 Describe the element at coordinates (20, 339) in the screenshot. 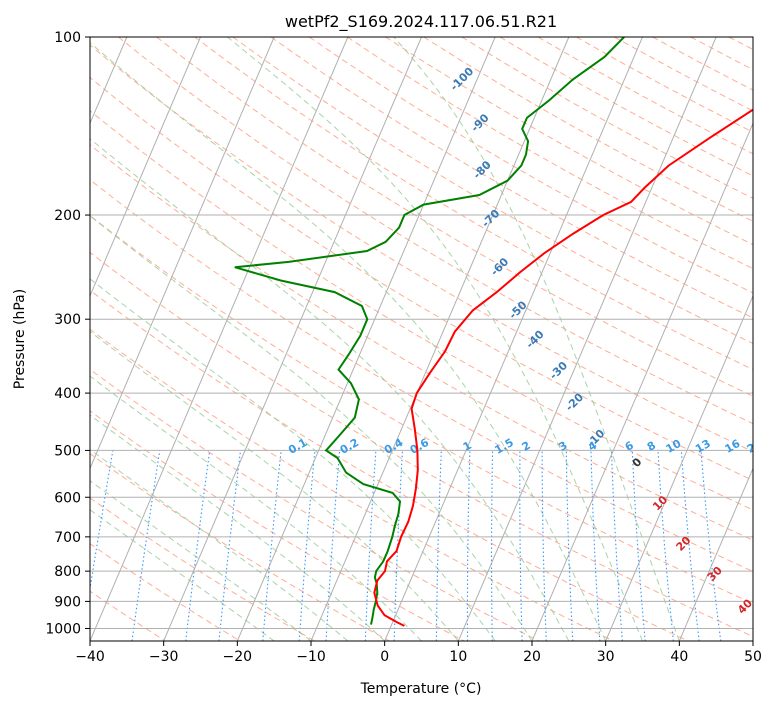

I see `y-axis-label: Pressure (hPa)` at that location.